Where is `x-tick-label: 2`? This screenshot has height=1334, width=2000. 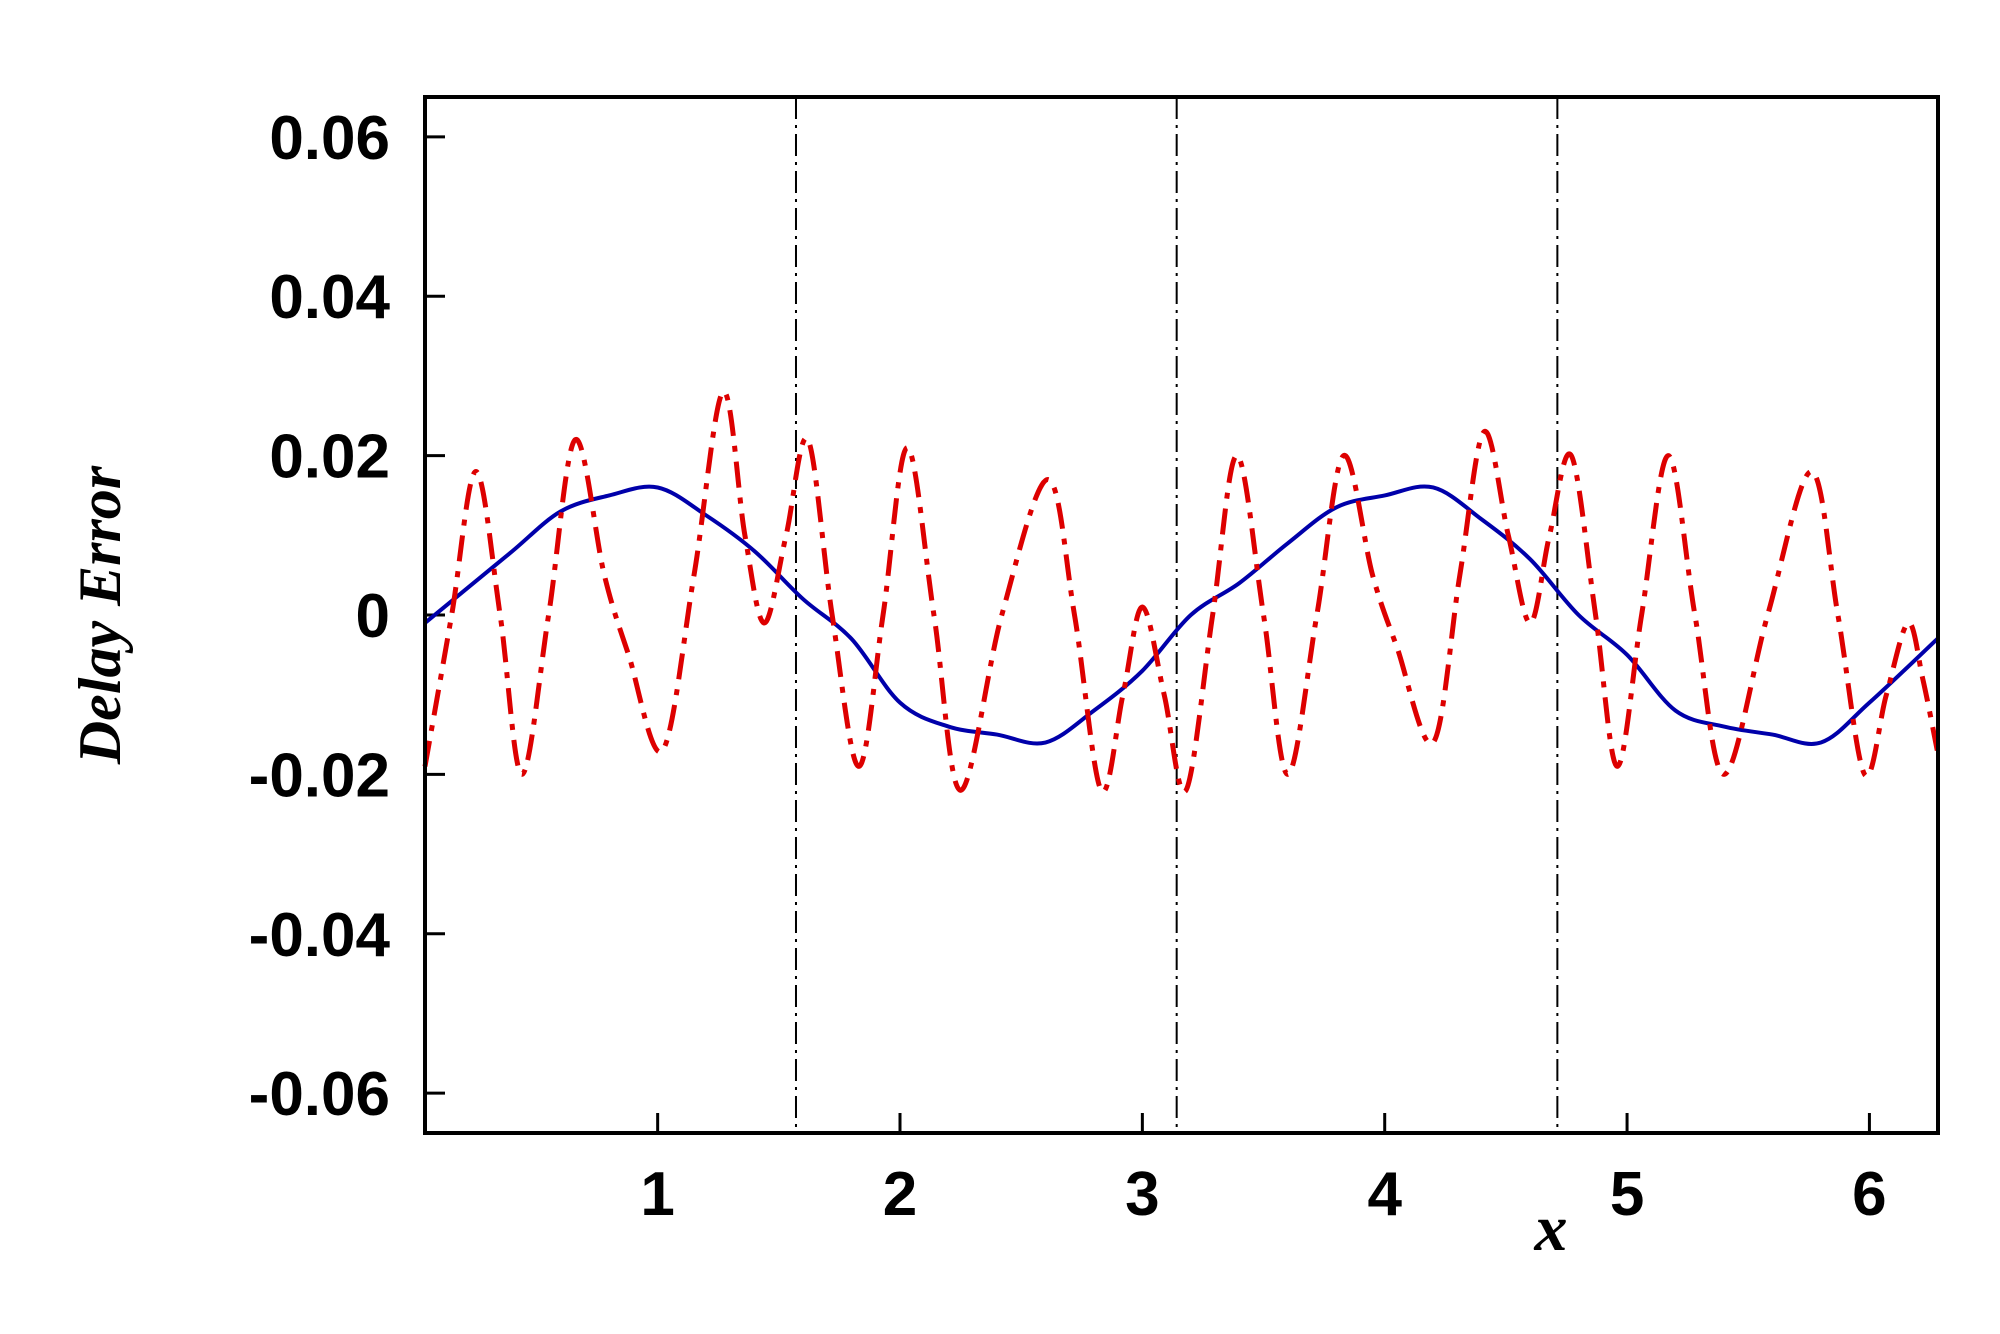
x-tick-label: 2 is located at coordinates (900, 1194).